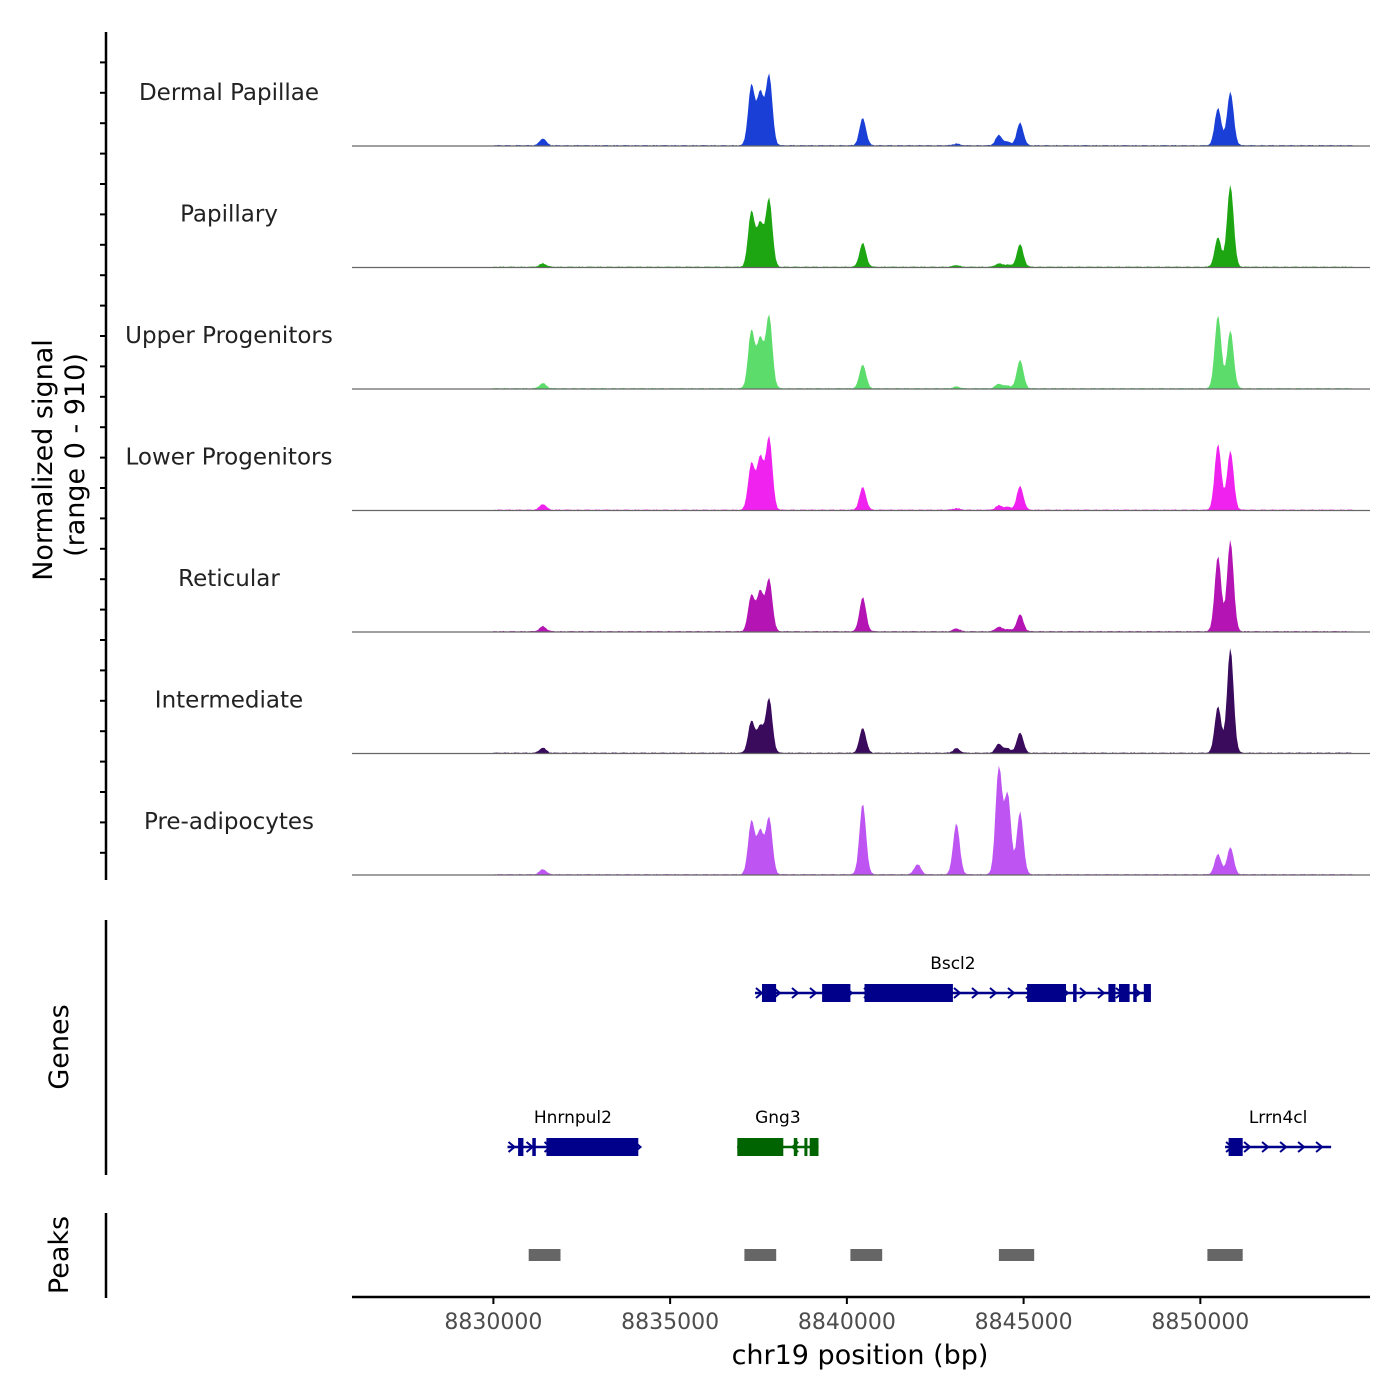 The width and height of the screenshot is (1400, 1400). Describe the element at coordinates (575, 1132) in the screenshot. I see `gene-hnrnpul2: Hnrnpul2` at that location.